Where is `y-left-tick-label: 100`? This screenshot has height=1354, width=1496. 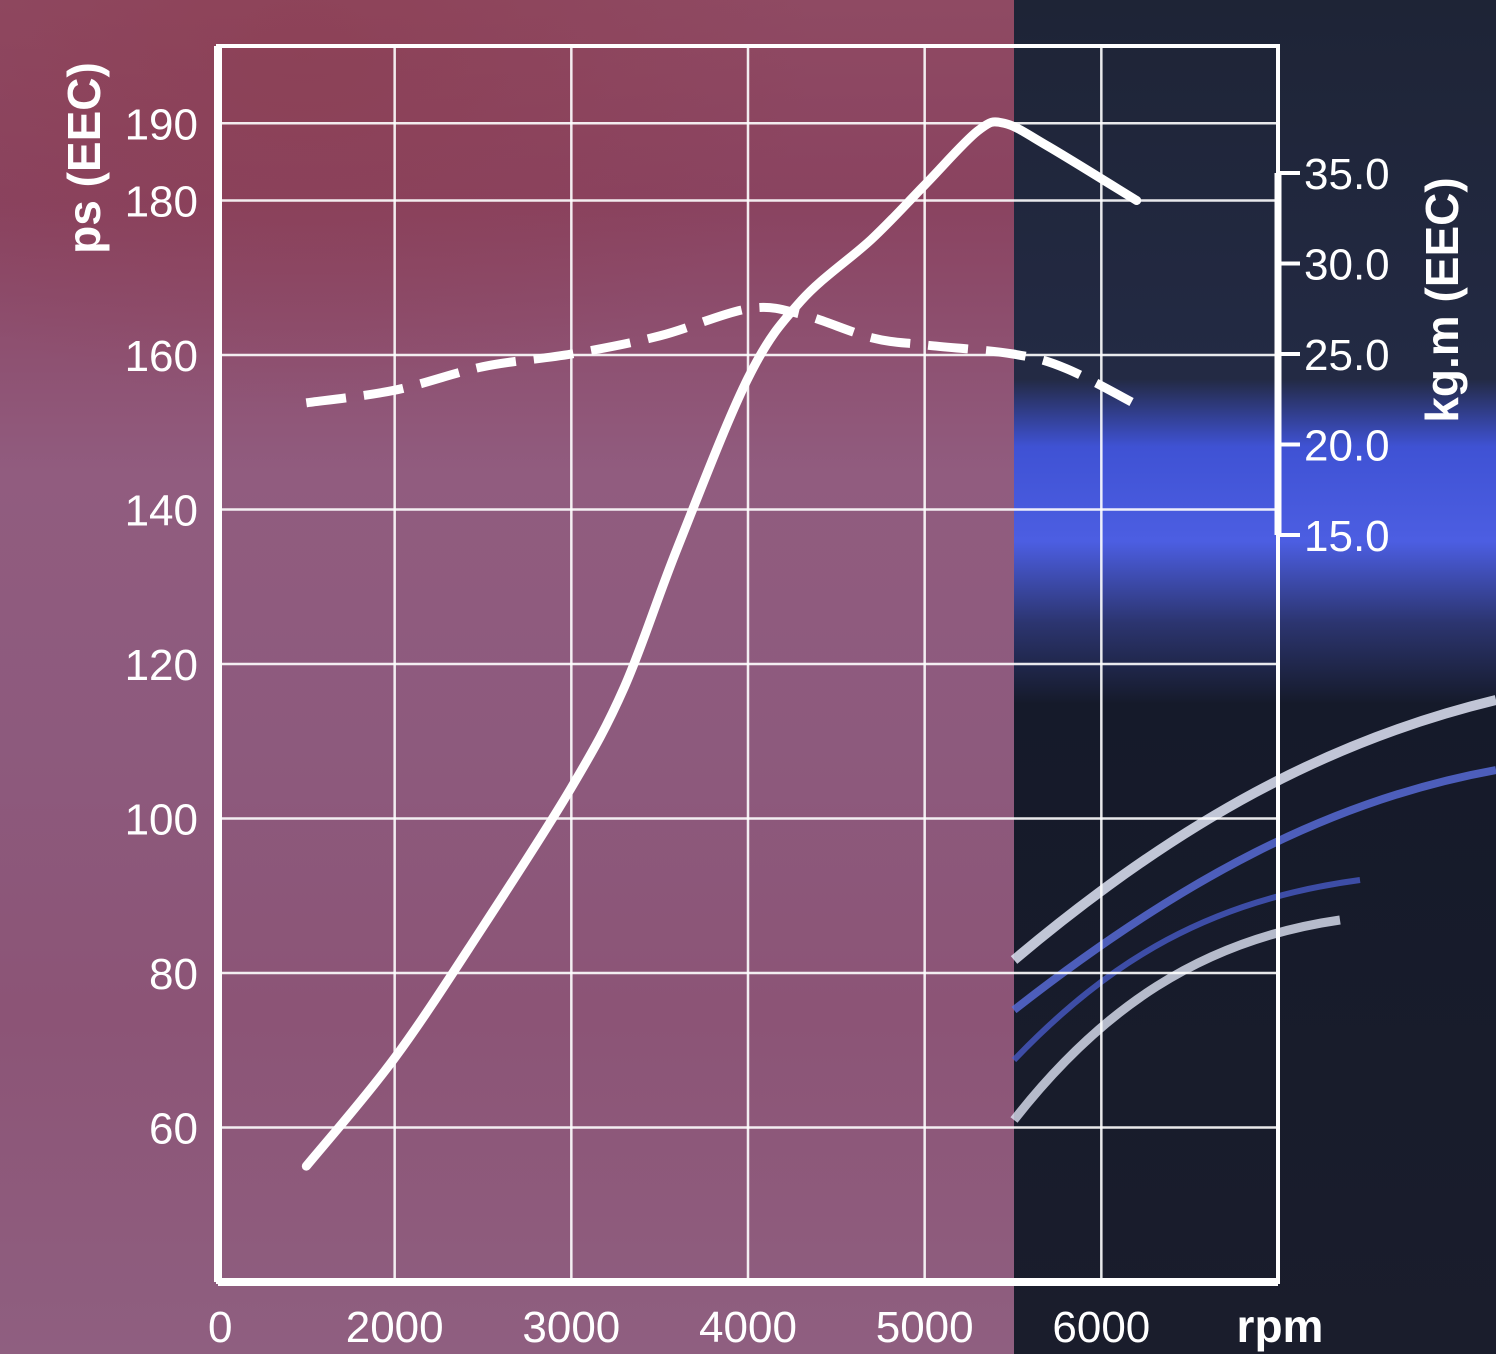 y-left-tick-label: 100 is located at coordinates (161, 820).